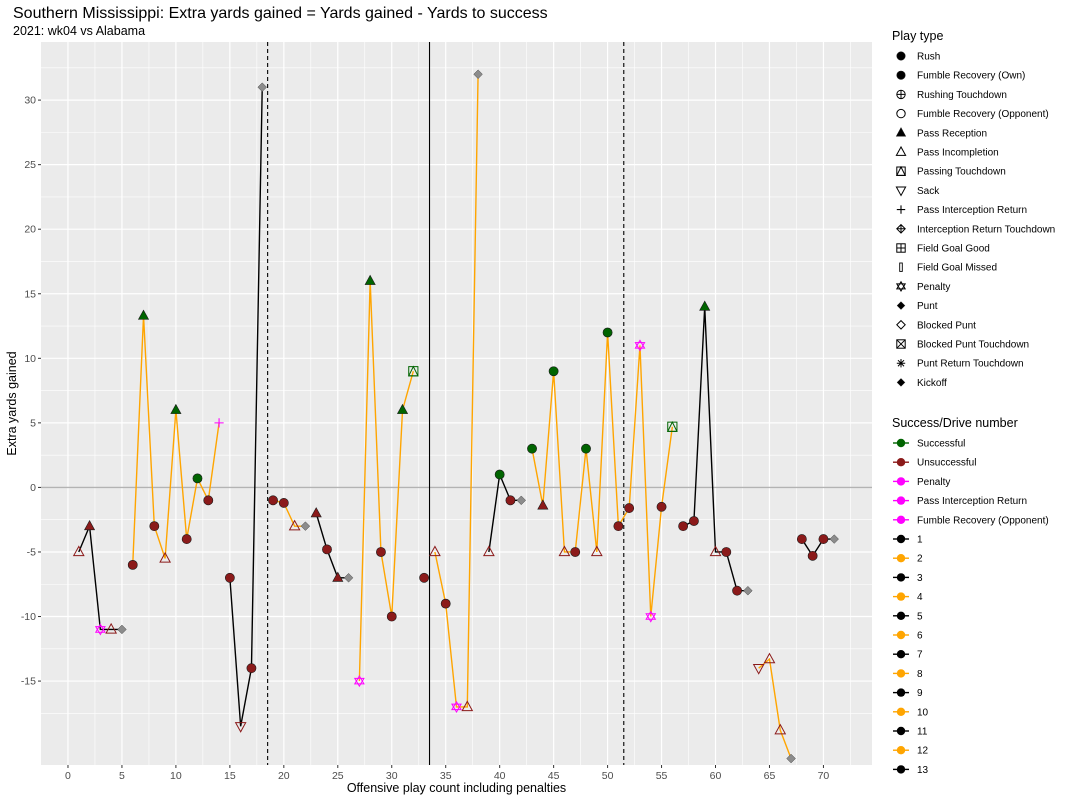 The image size is (1067, 800). What do you see at coordinates (986, 229) in the screenshot?
I see `legend-label: Interception Return Touchdown` at bounding box center [986, 229].